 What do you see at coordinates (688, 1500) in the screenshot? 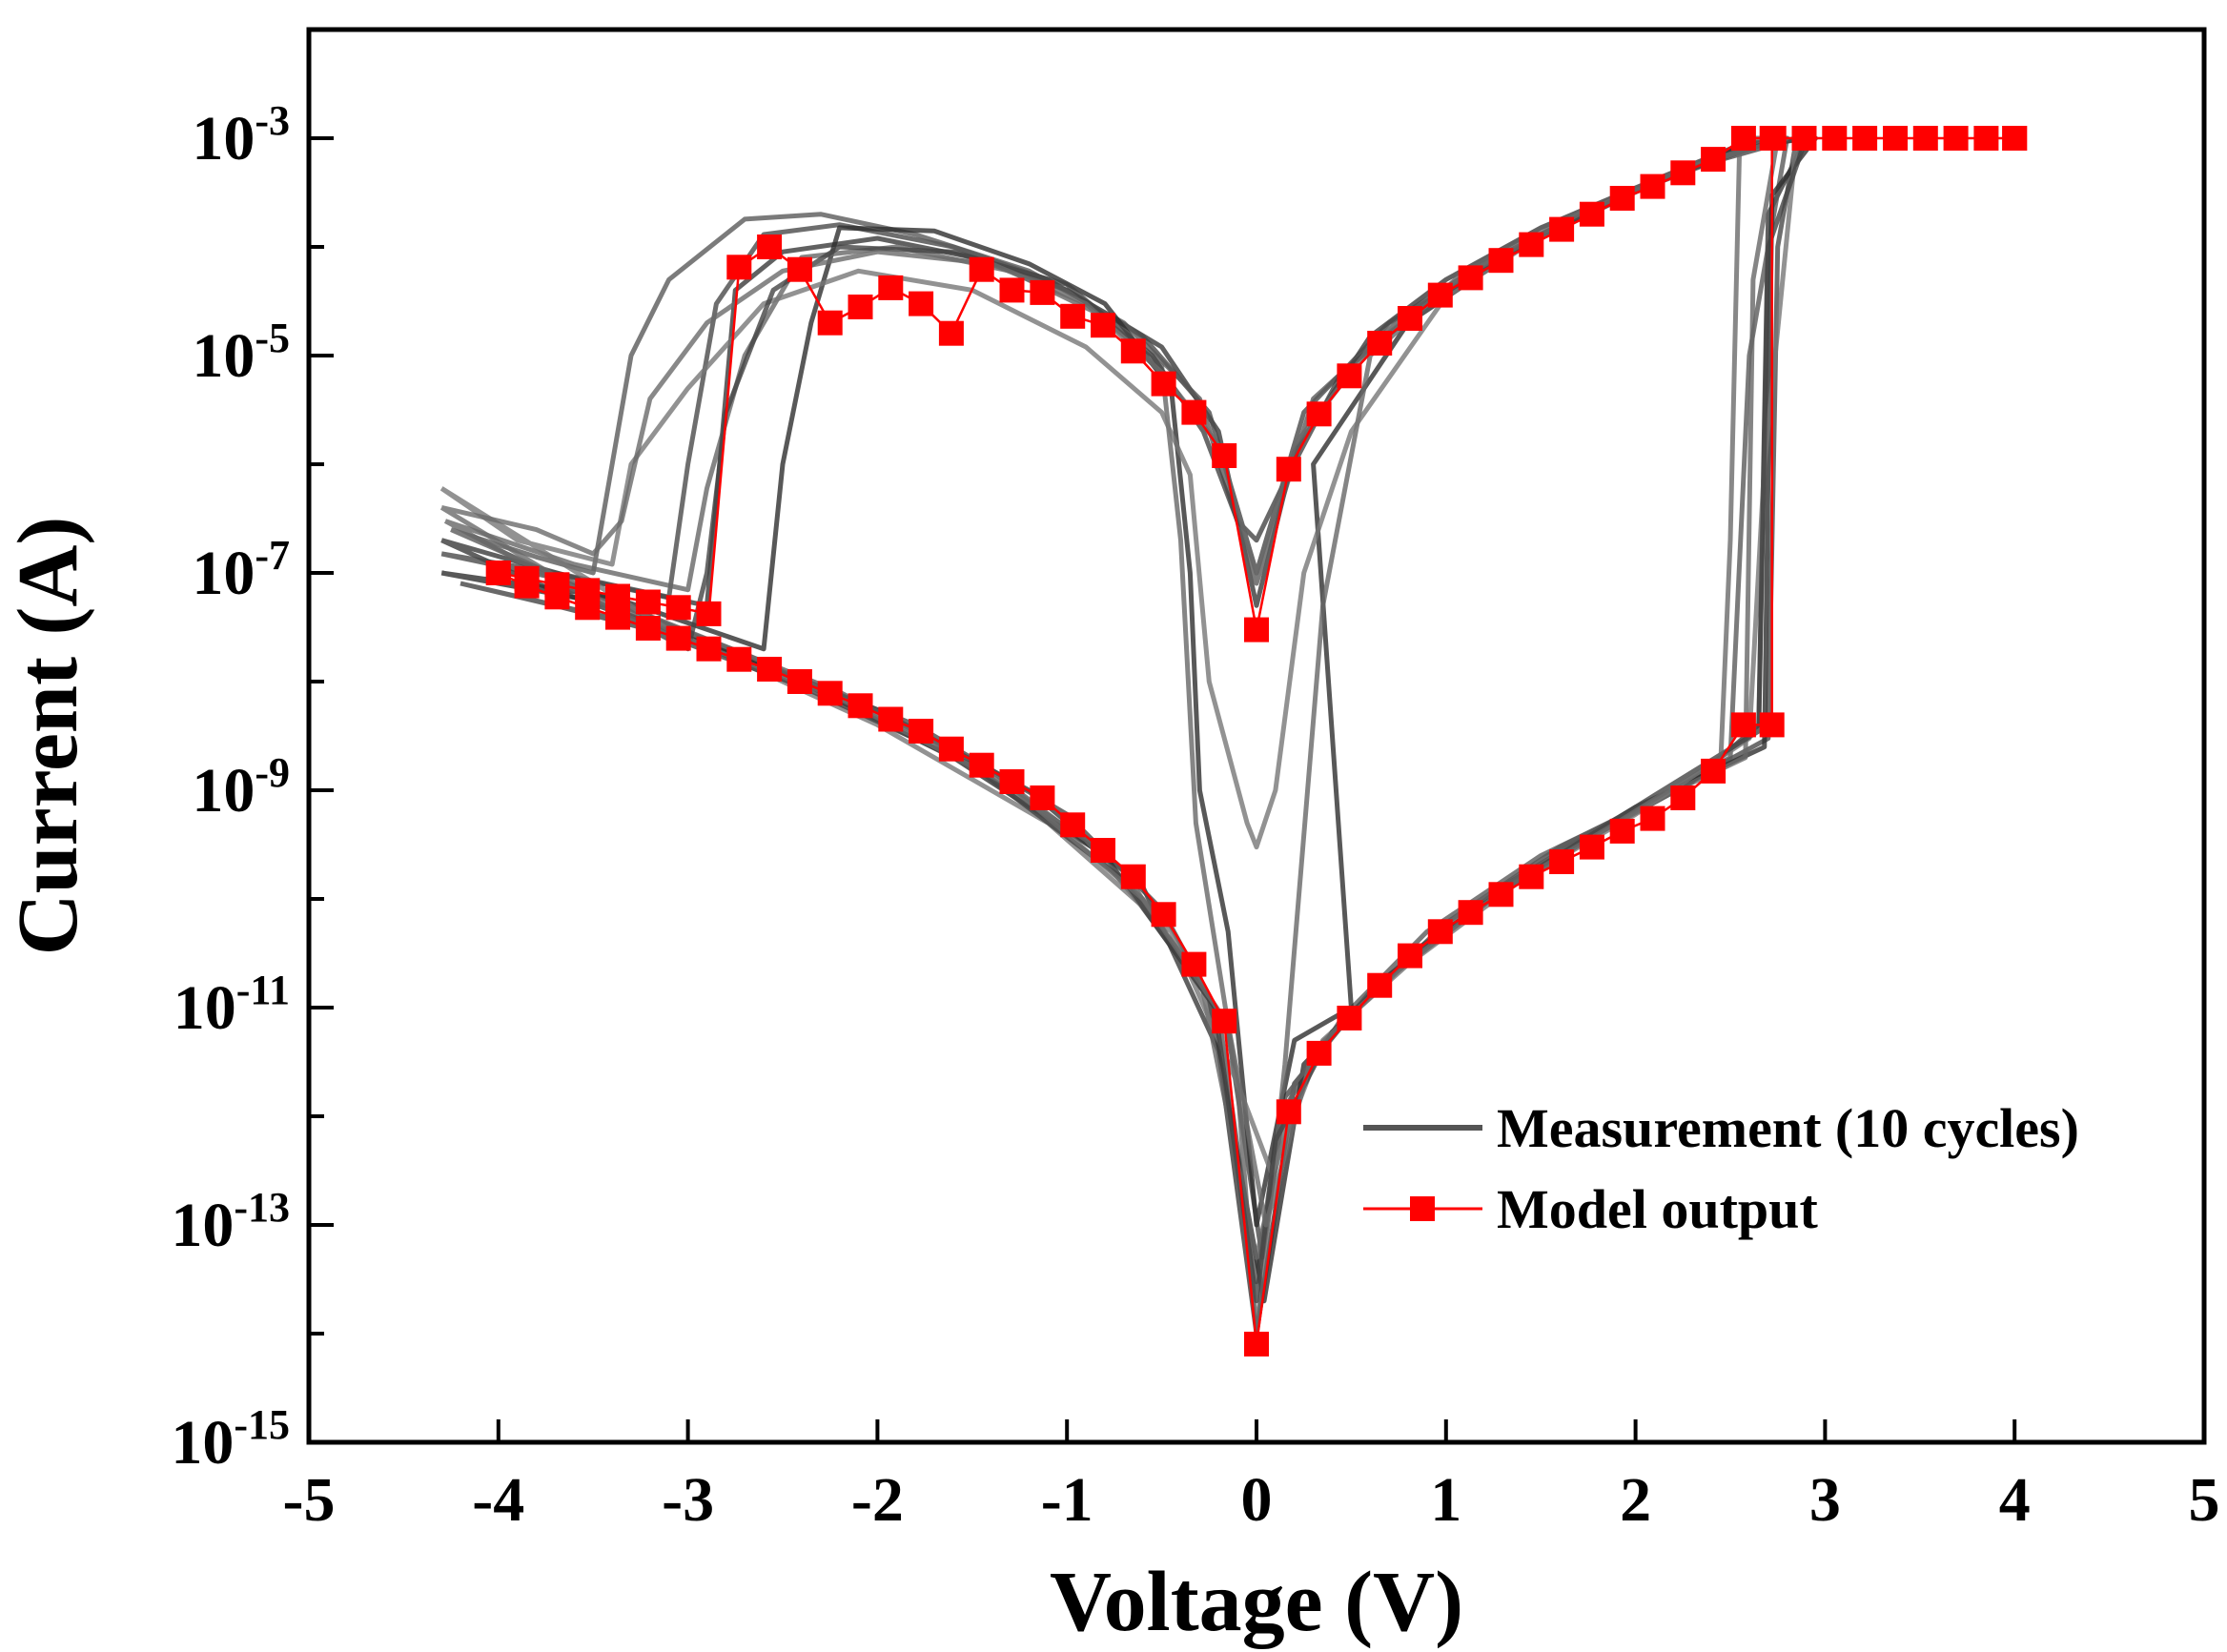
I see `x-tick-label: -3` at bounding box center [688, 1500].